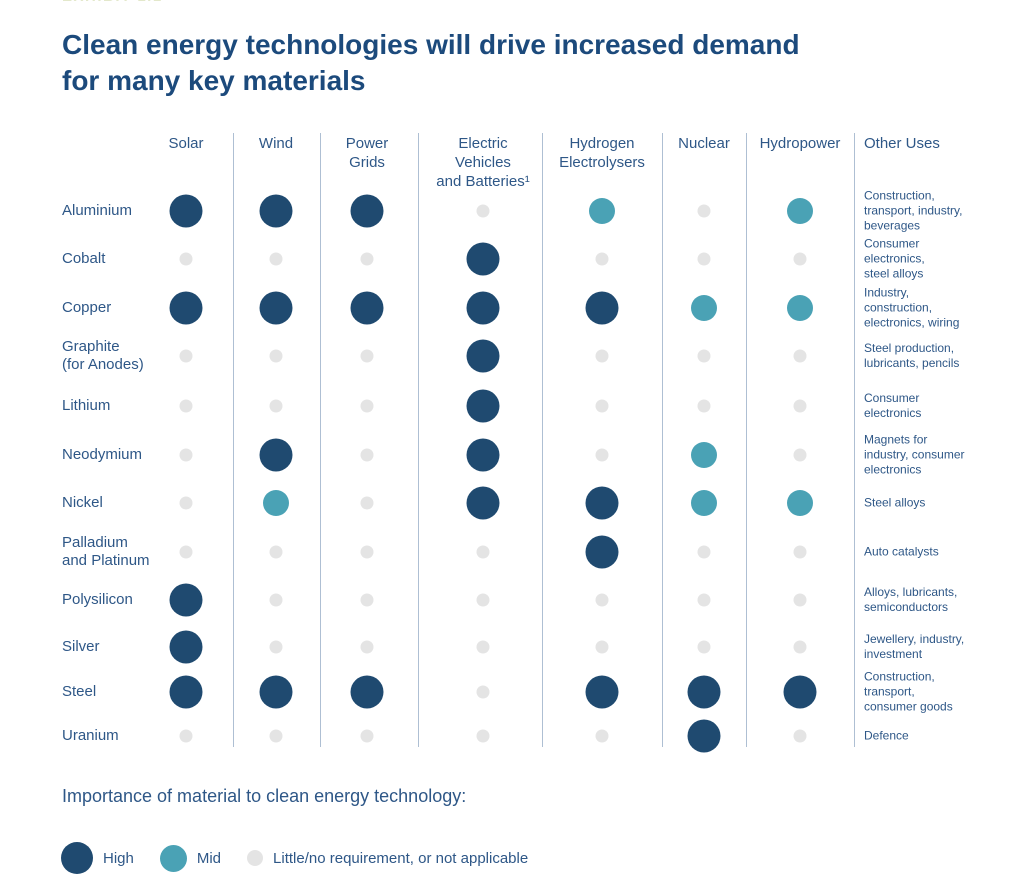  Describe the element at coordinates (87, 307) in the screenshot. I see `material-label: Copper` at that location.